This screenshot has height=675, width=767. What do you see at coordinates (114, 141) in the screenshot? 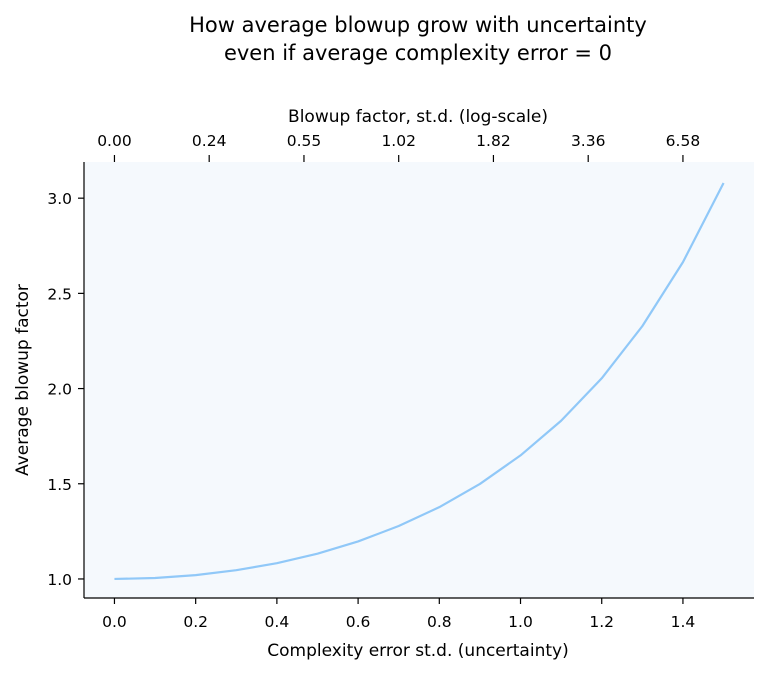
I see `top-tick-label: 0.00` at bounding box center [114, 141].